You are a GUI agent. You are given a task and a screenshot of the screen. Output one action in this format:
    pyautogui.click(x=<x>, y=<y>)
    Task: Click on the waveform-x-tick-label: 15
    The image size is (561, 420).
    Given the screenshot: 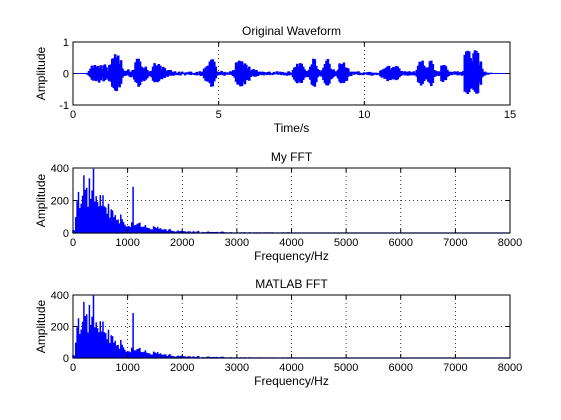 What is the action you would take?
    pyautogui.click(x=510, y=115)
    